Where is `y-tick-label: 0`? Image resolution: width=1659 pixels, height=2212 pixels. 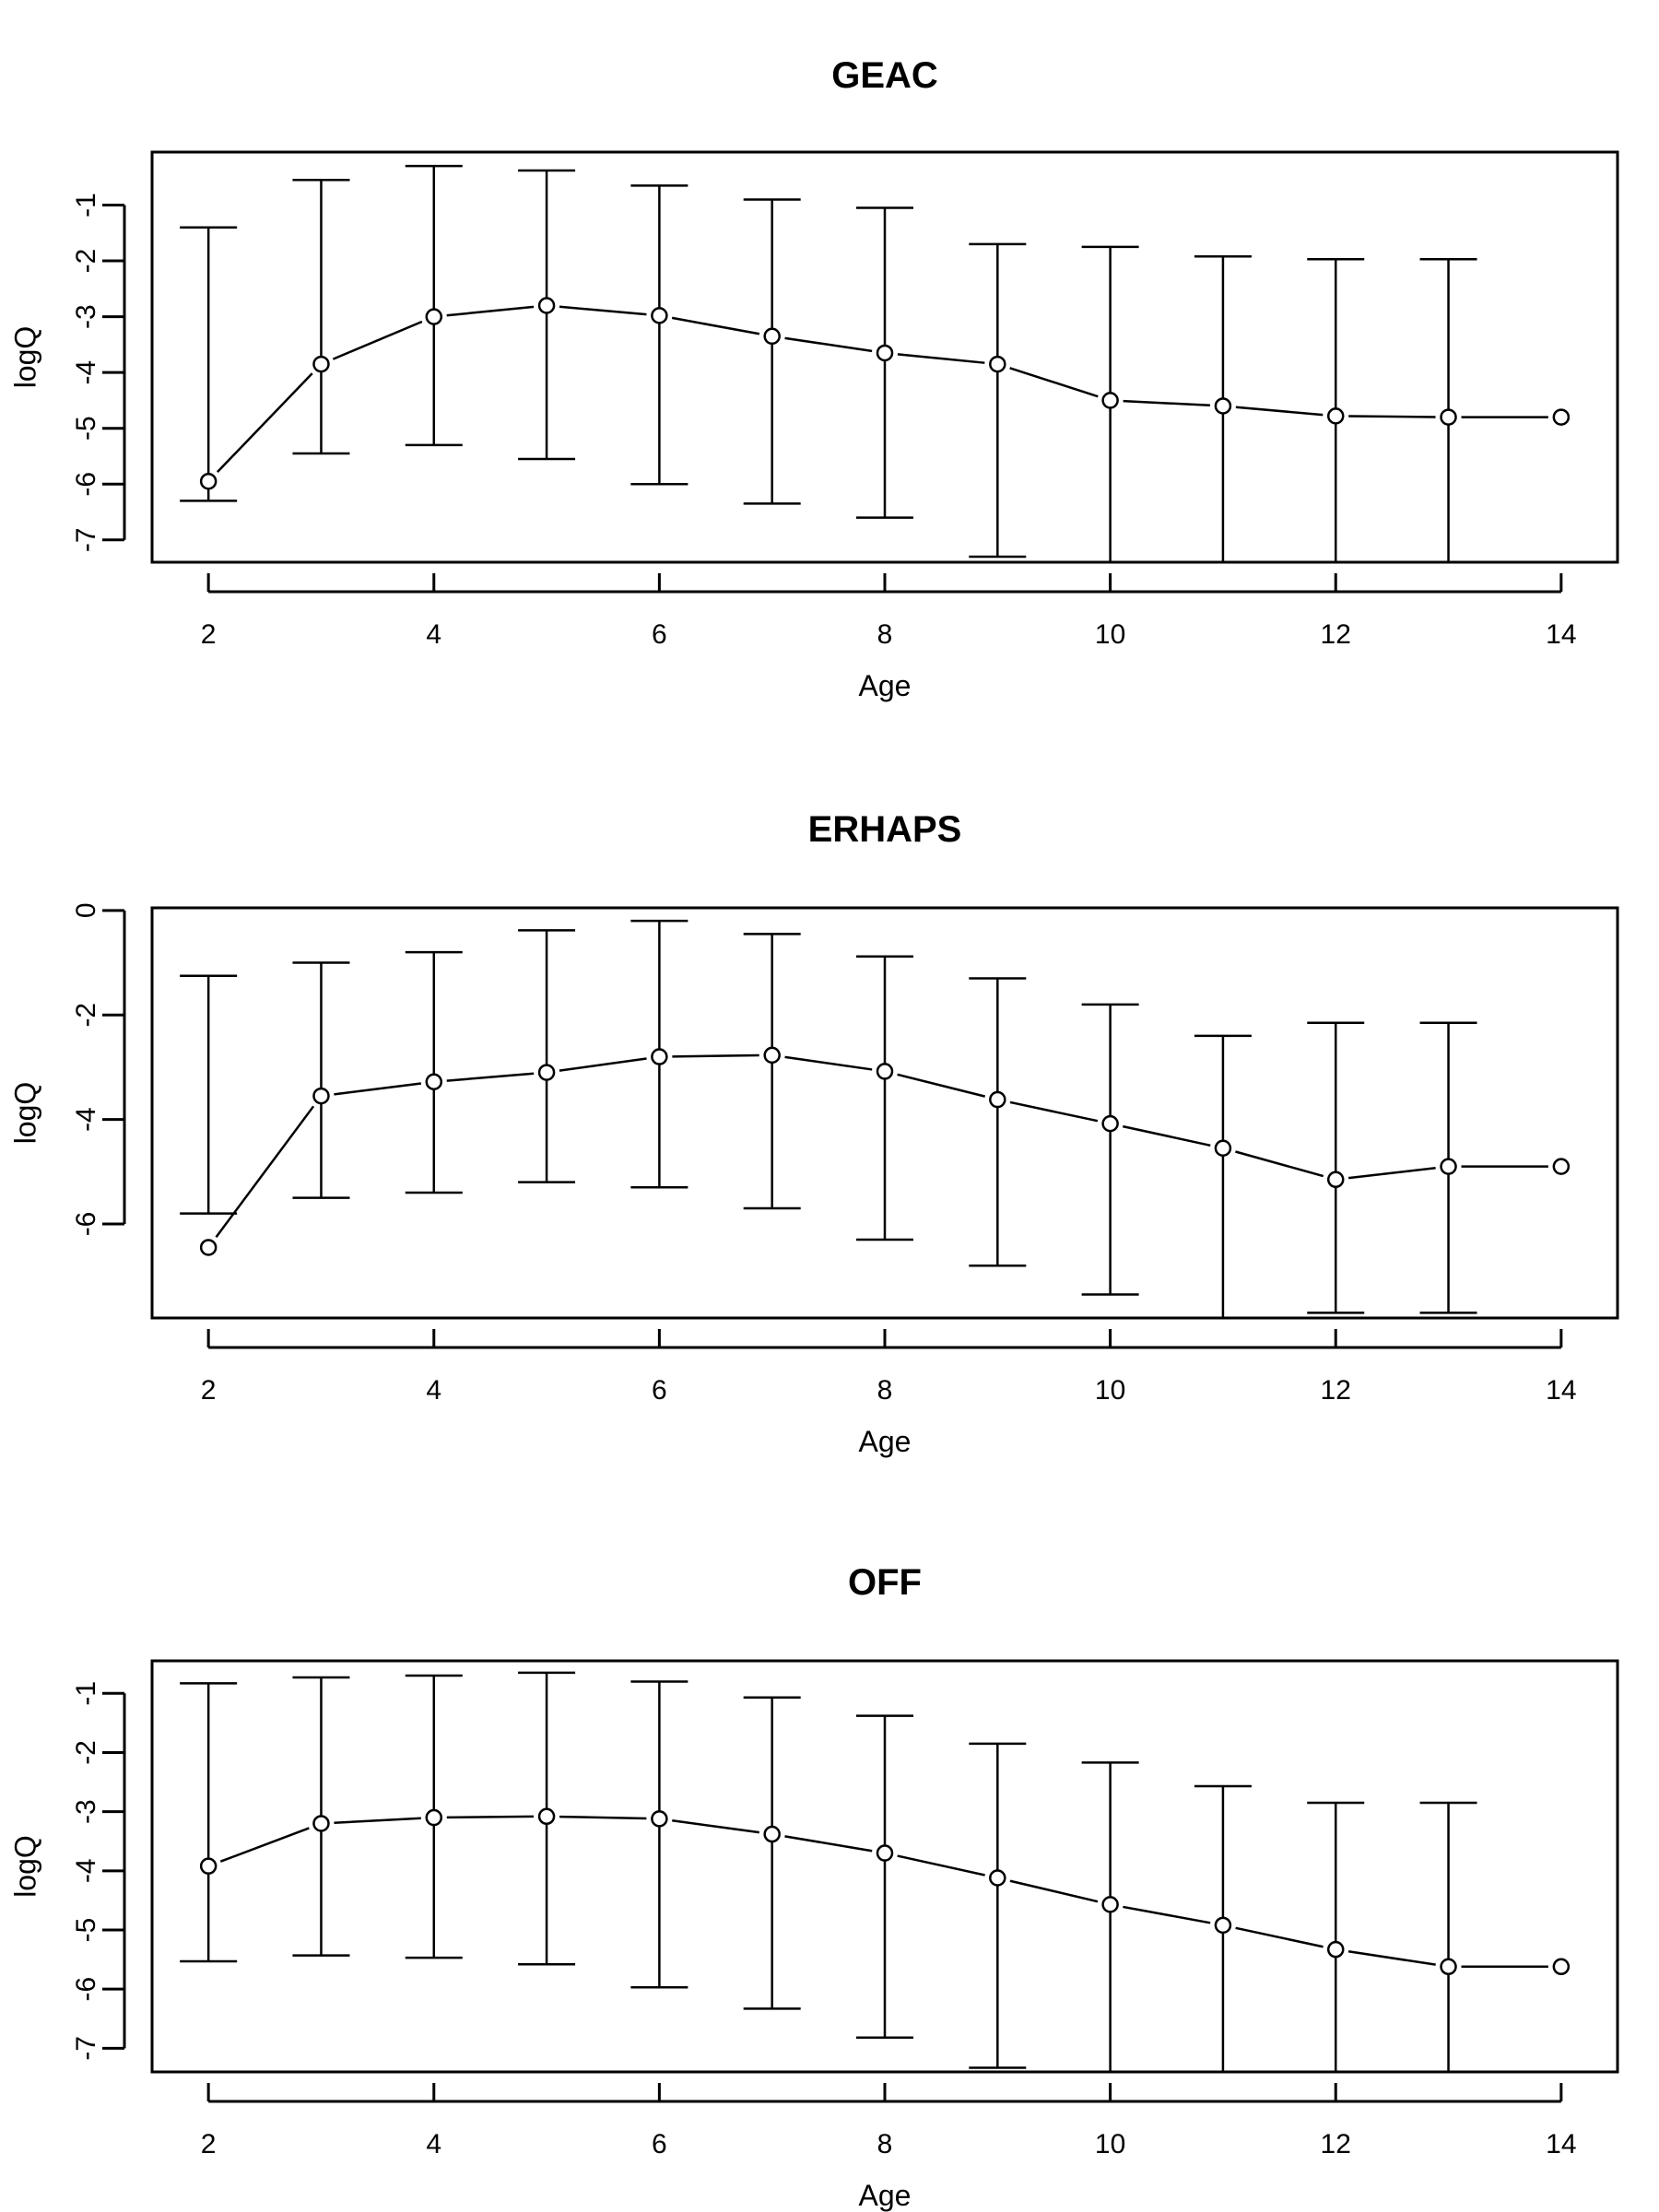
y-tick-label: 0 is located at coordinates (86, 910).